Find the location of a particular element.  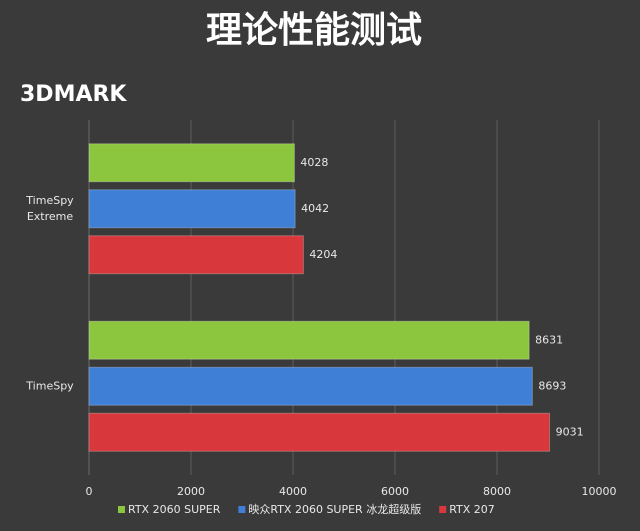

x-tick-label: 8000 is located at coordinates (497, 491).